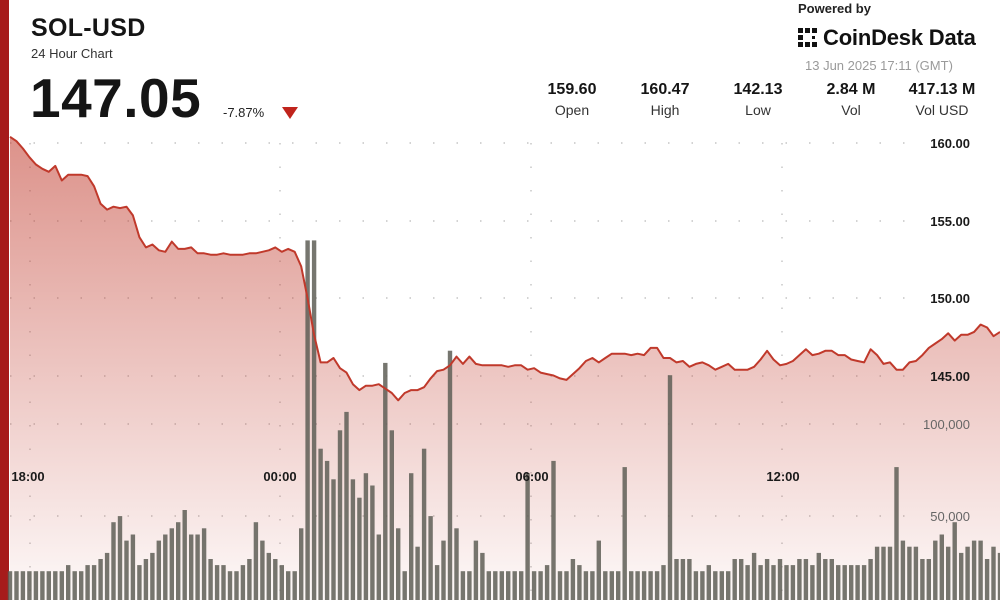 This screenshot has height=600, width=1000. What do you see at coordinates (665, 89) in the screenshot?
I see `stat-high-value: 160.47` at bounding box center [665, 89].